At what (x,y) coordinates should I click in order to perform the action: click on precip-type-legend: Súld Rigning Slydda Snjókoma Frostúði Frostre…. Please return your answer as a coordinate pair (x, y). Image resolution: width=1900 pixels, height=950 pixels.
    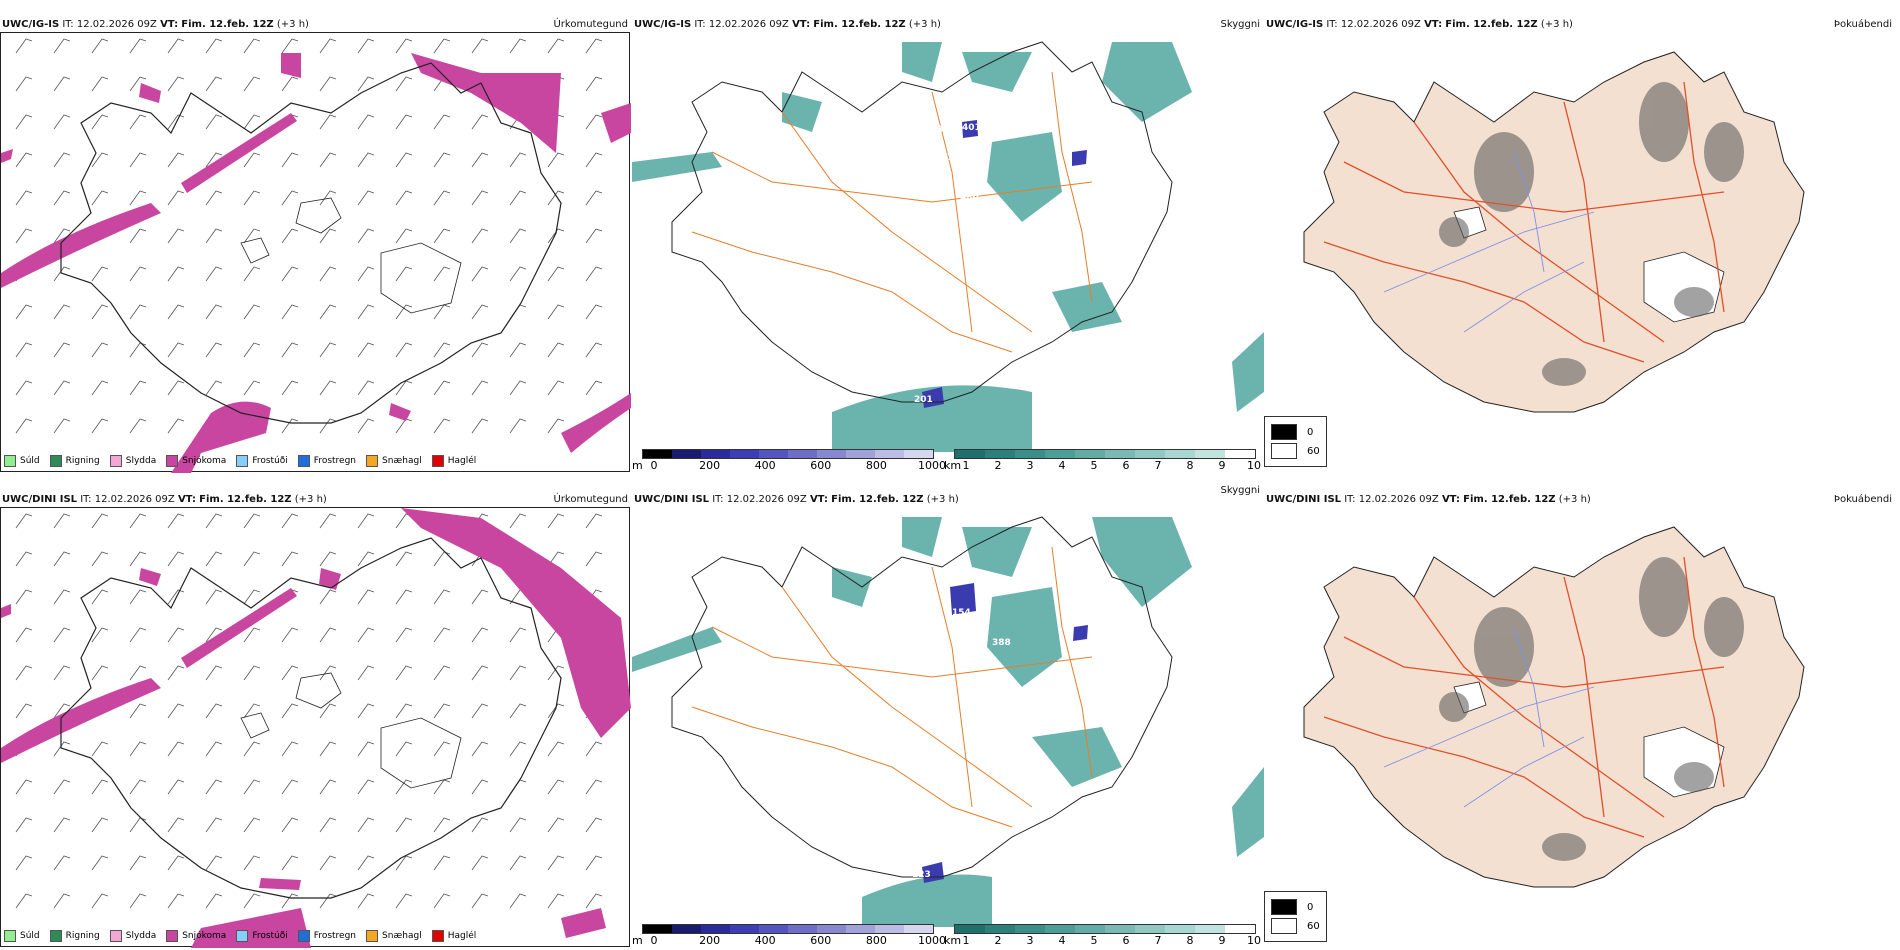
    Looking at the image, I should click on (240, 936).